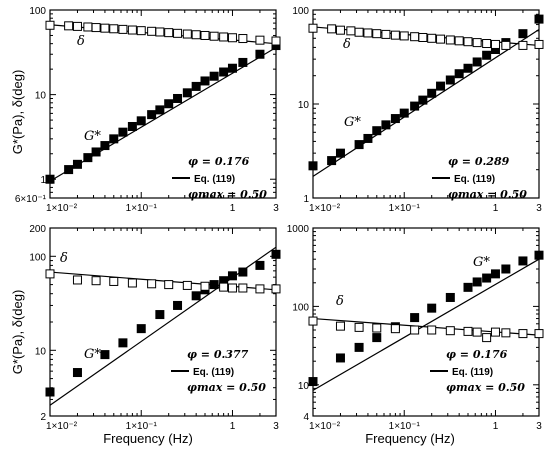 Image resolution: width=550 pixels, height=454 pixels. I want to click on annotation-phi: φ = 0.176, so click(477, 354).